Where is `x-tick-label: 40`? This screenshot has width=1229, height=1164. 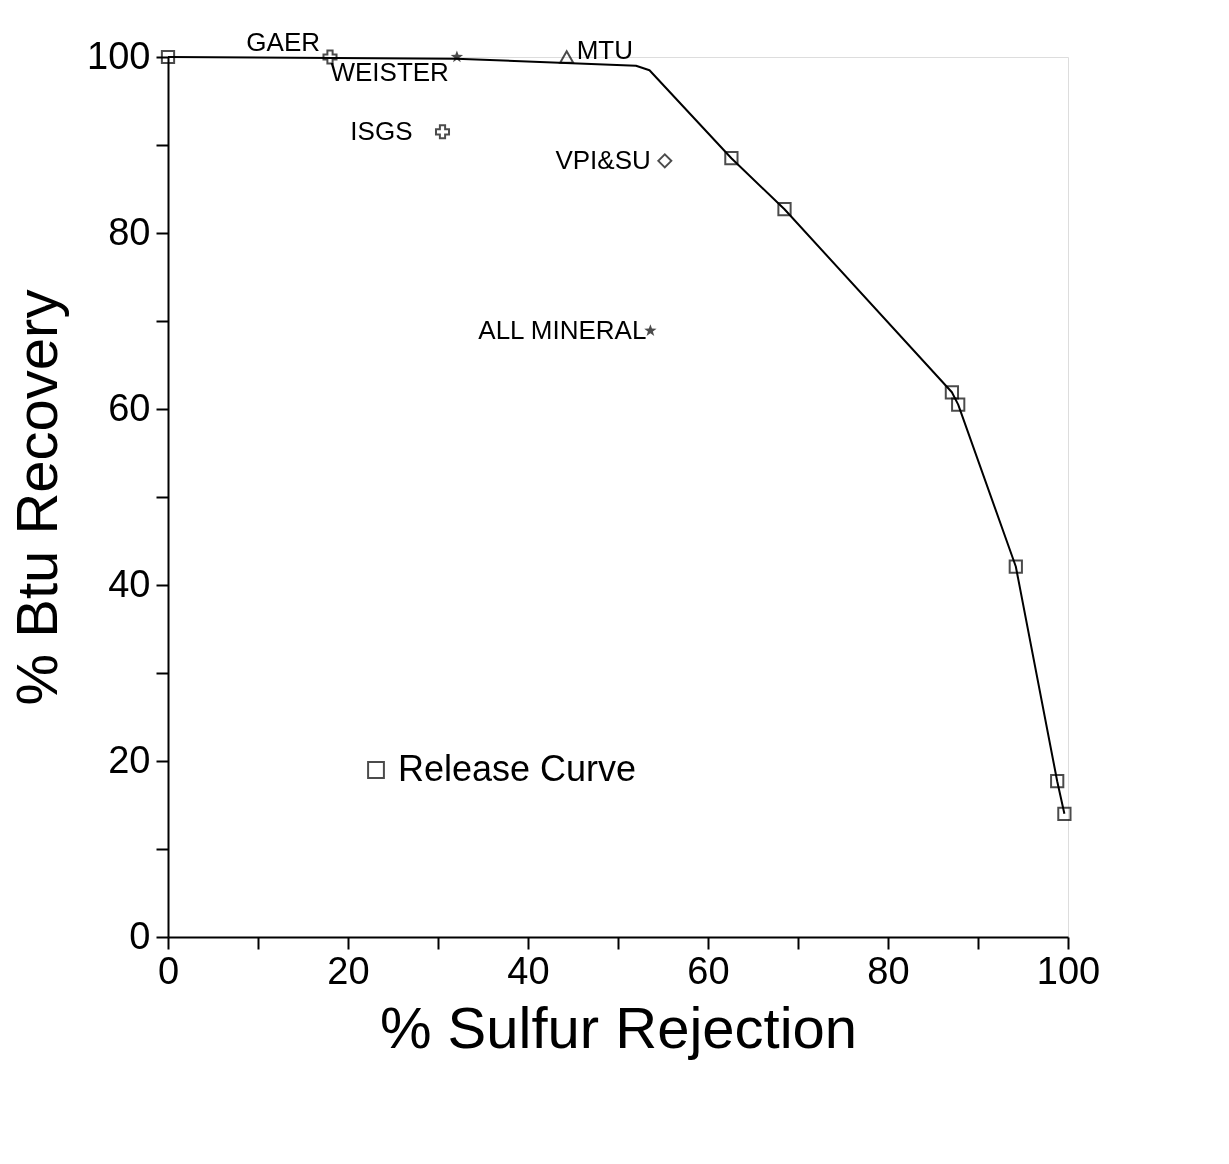
x-tick-label: 40 is located at coordinates (528, 970).